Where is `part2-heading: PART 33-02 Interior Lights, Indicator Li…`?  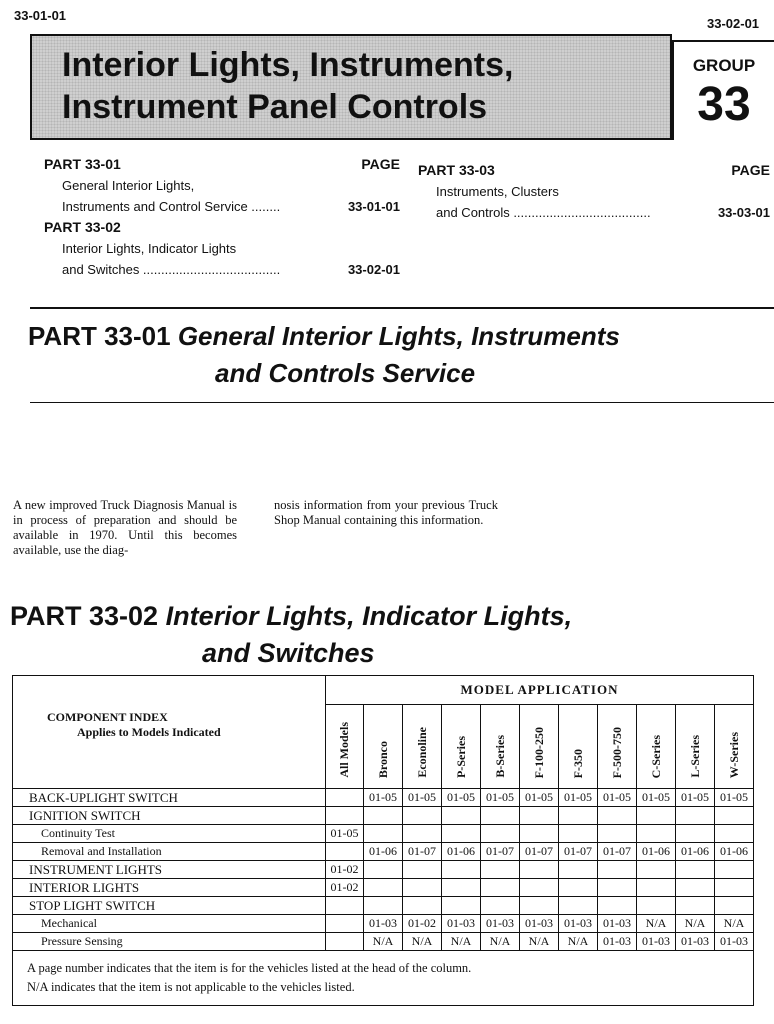 part2-heading: PART 33-02 Interior Lights, Indicator Li… is located at coordinates (392, 635).